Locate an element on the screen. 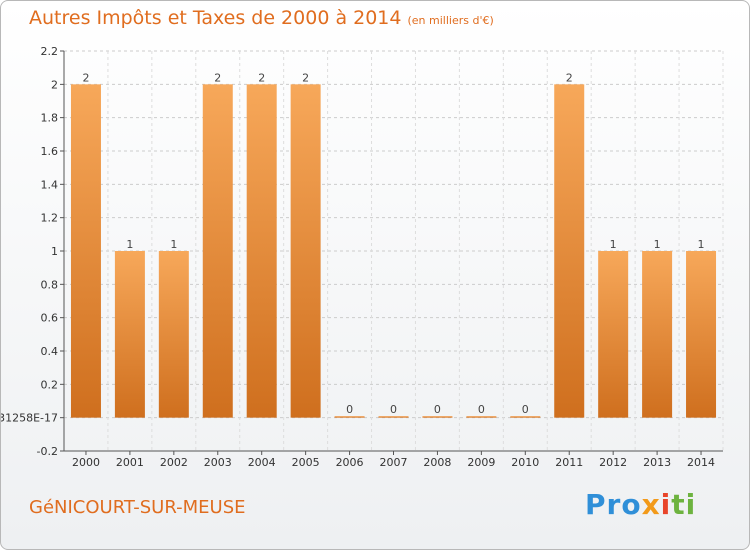 This screenshot has height=550, width=750. x-tick-label: 2005 is located at coordinates (306, 462).